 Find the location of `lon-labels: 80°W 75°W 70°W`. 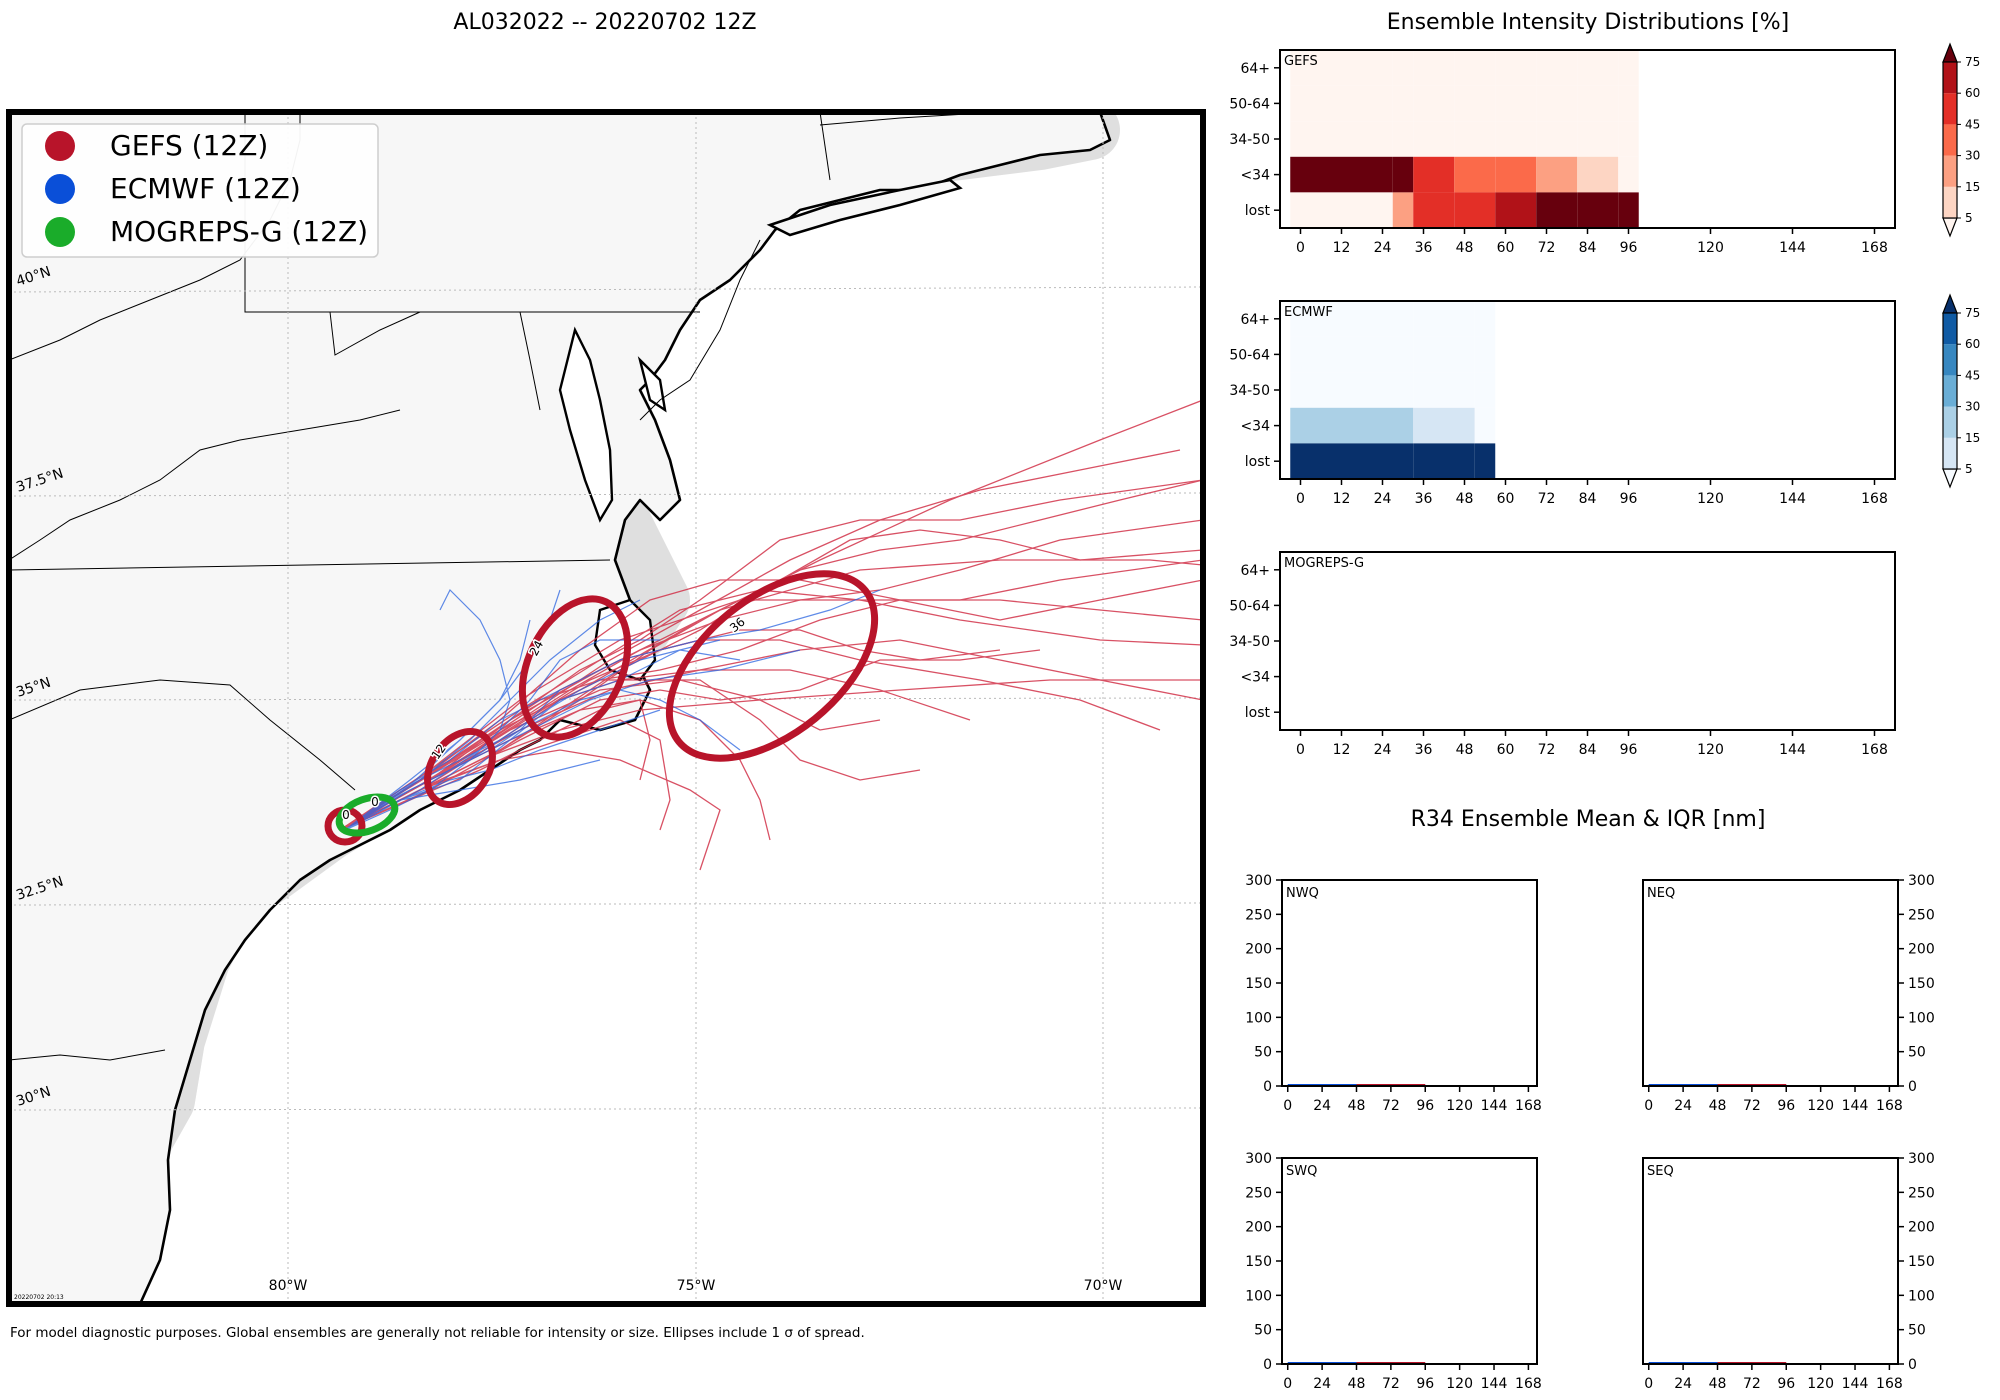

lon-labels: 80°W 75°W 70°W is located at coordinates (696, 1286).